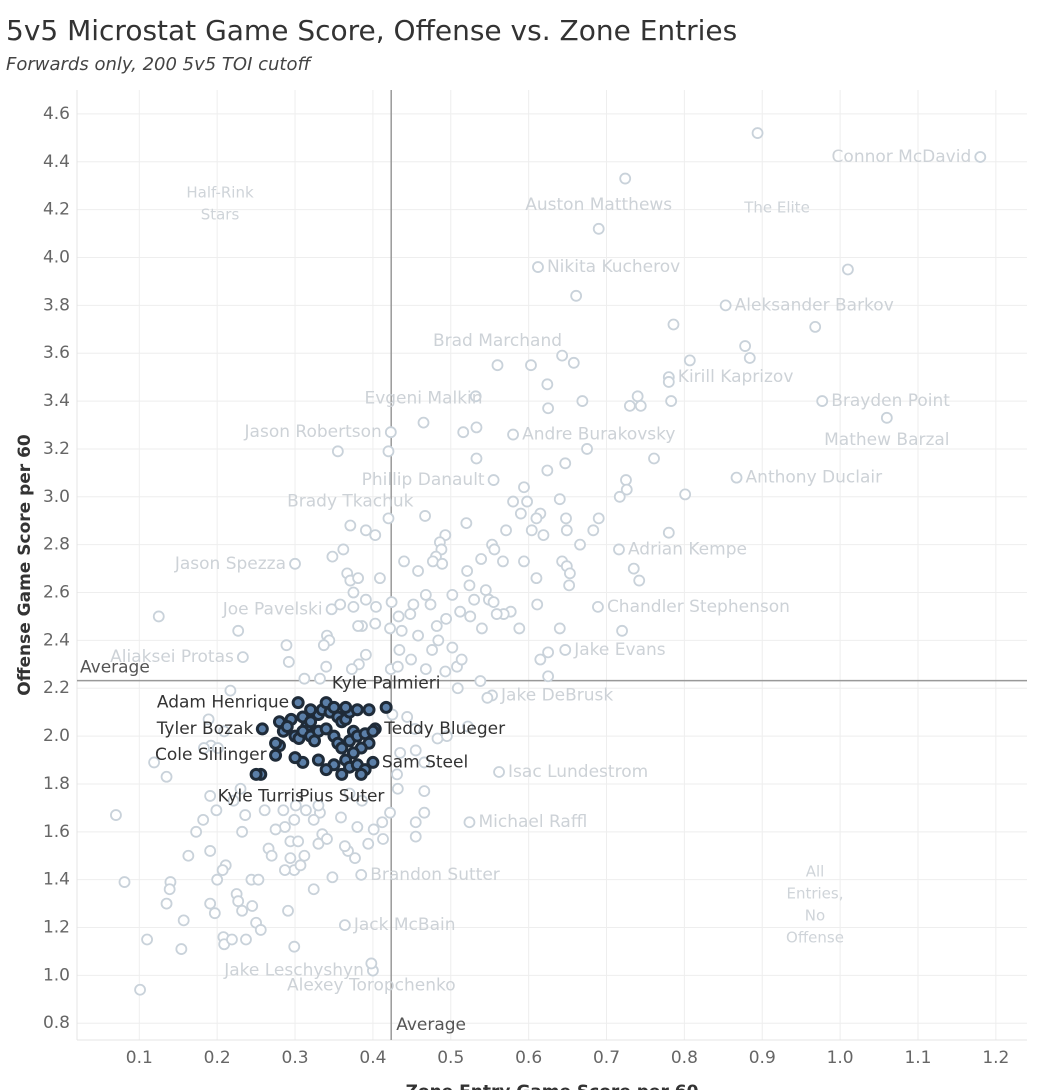 The height and width of the screenshot is (1090, 1038). What do you see at coordinates (815, 916) in the screenshot?
I see `quadrant-annotation: No` at bounding box center [815, 916].